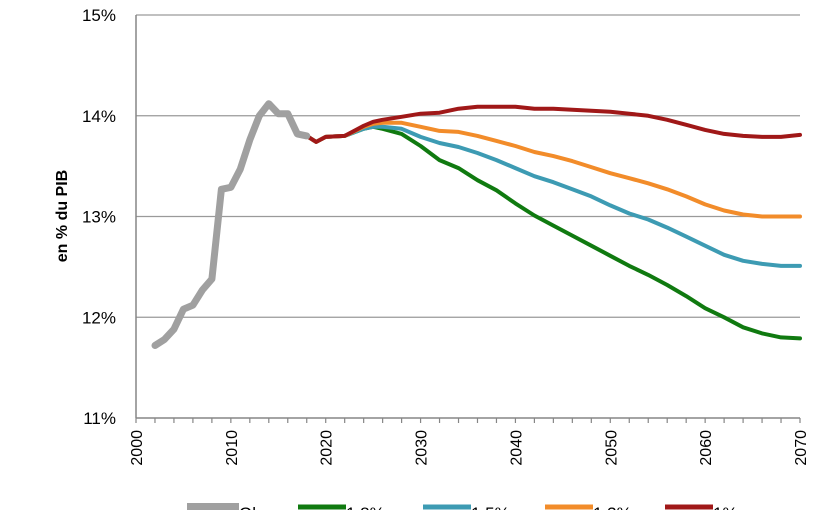 The width and height of the screenshot is (825, 510). Describe the element at coordinates (232, 448) in the screenshot. I see `x-tick-label: 2010` at that location.